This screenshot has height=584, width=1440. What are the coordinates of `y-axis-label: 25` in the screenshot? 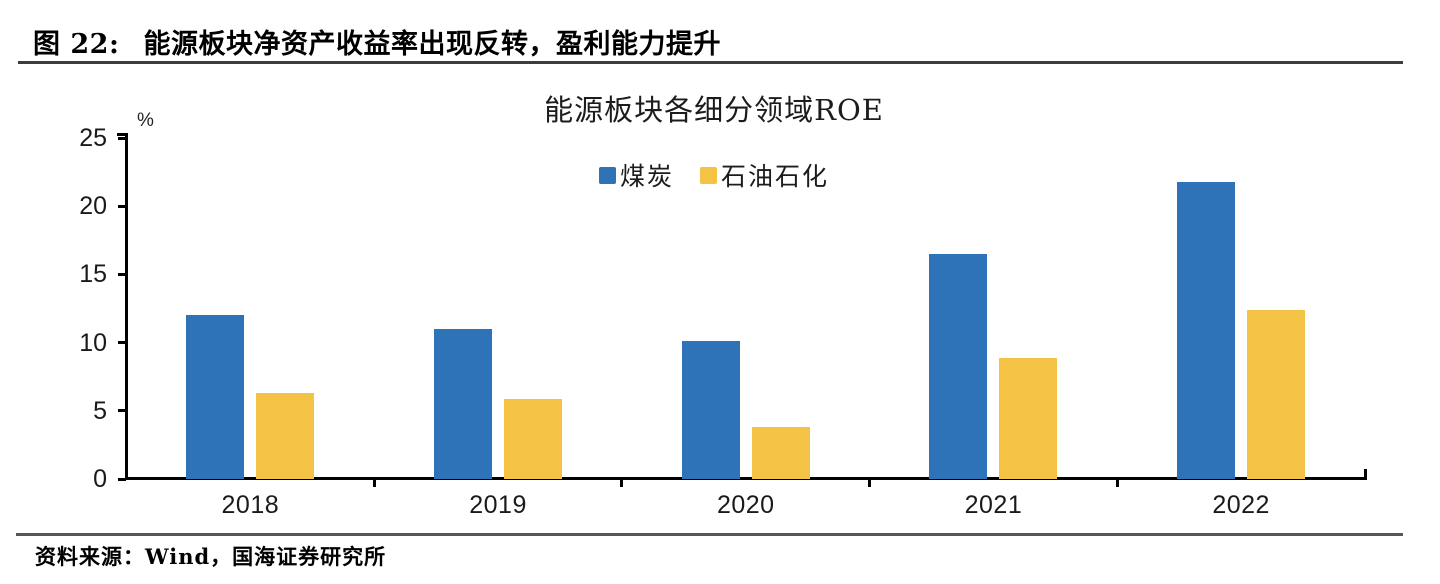 It's located at (93, 138).